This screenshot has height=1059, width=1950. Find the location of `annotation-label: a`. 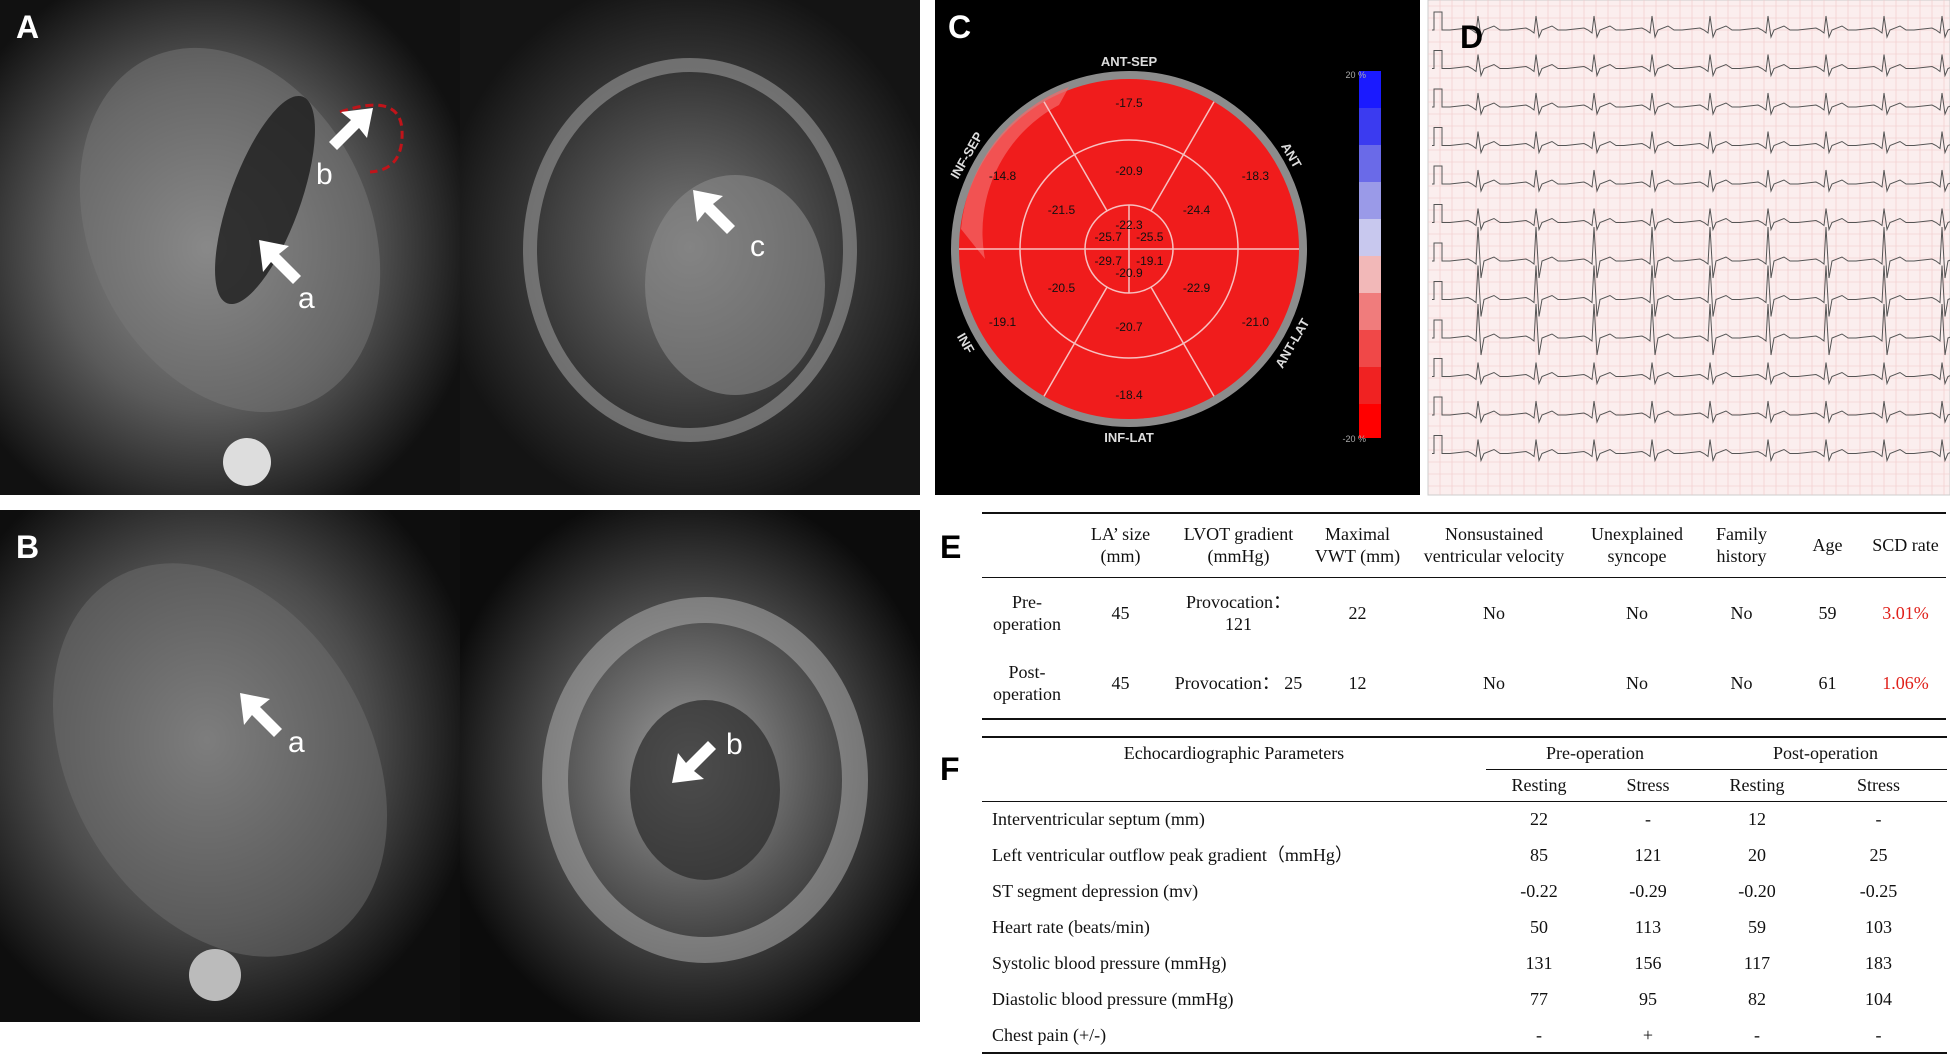

annotation-label: a is located at coordinates (296, 742).